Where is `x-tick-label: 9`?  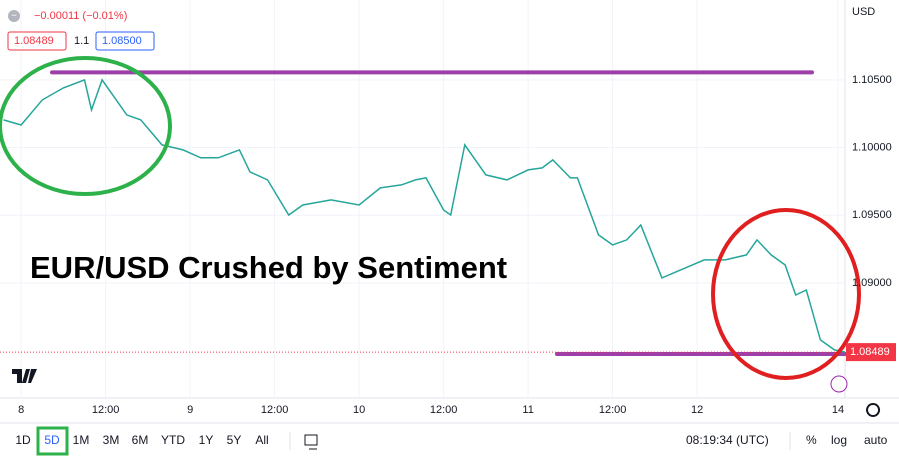 x-tick-label: 9 is located at coordinates (190, 410).